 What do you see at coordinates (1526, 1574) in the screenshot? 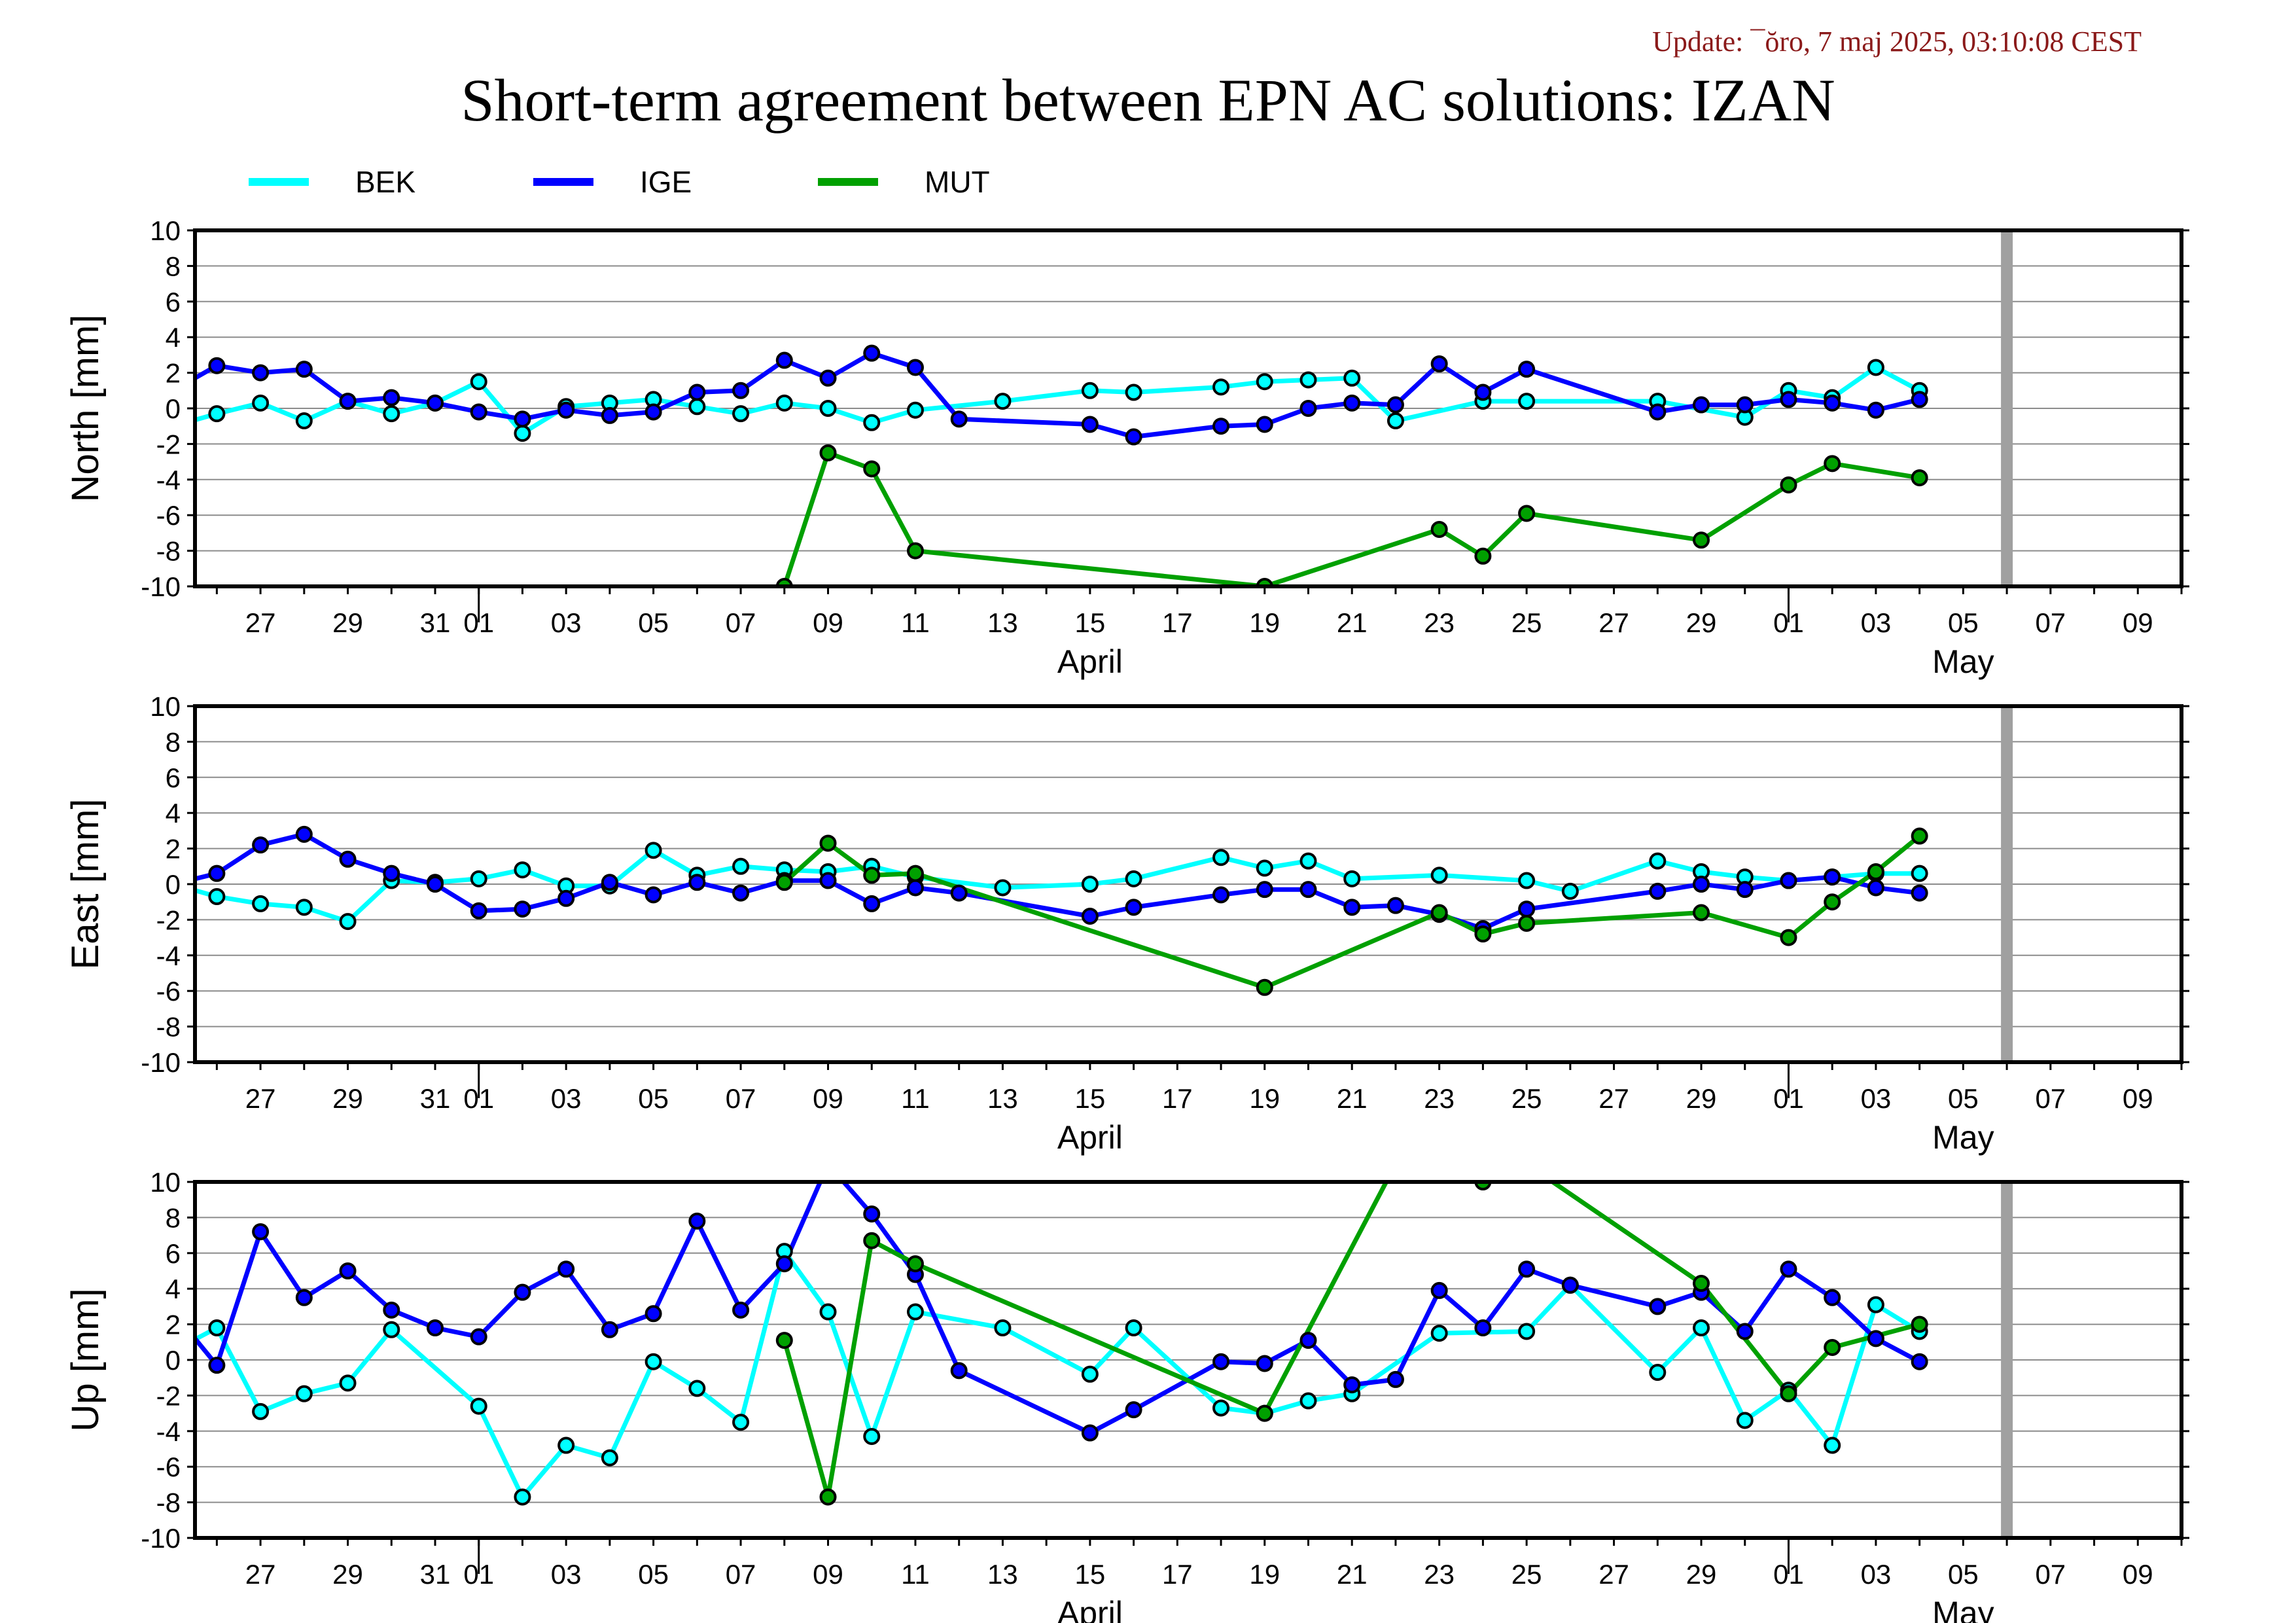
I see `x-tick-label: 25` at bounding box center [1526, 1574].